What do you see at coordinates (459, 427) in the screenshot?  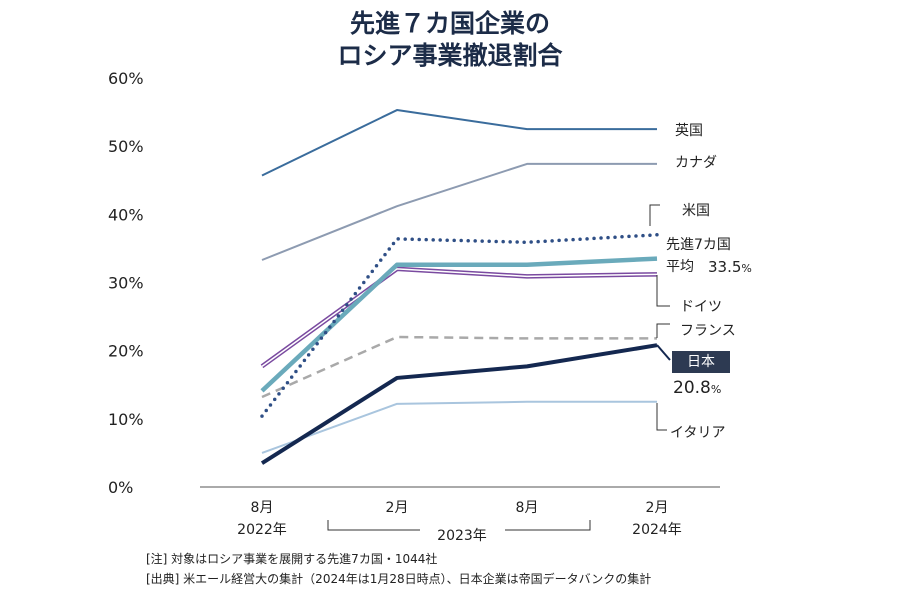 I see `series-line-イタリア` at bounding box center [459, 427].